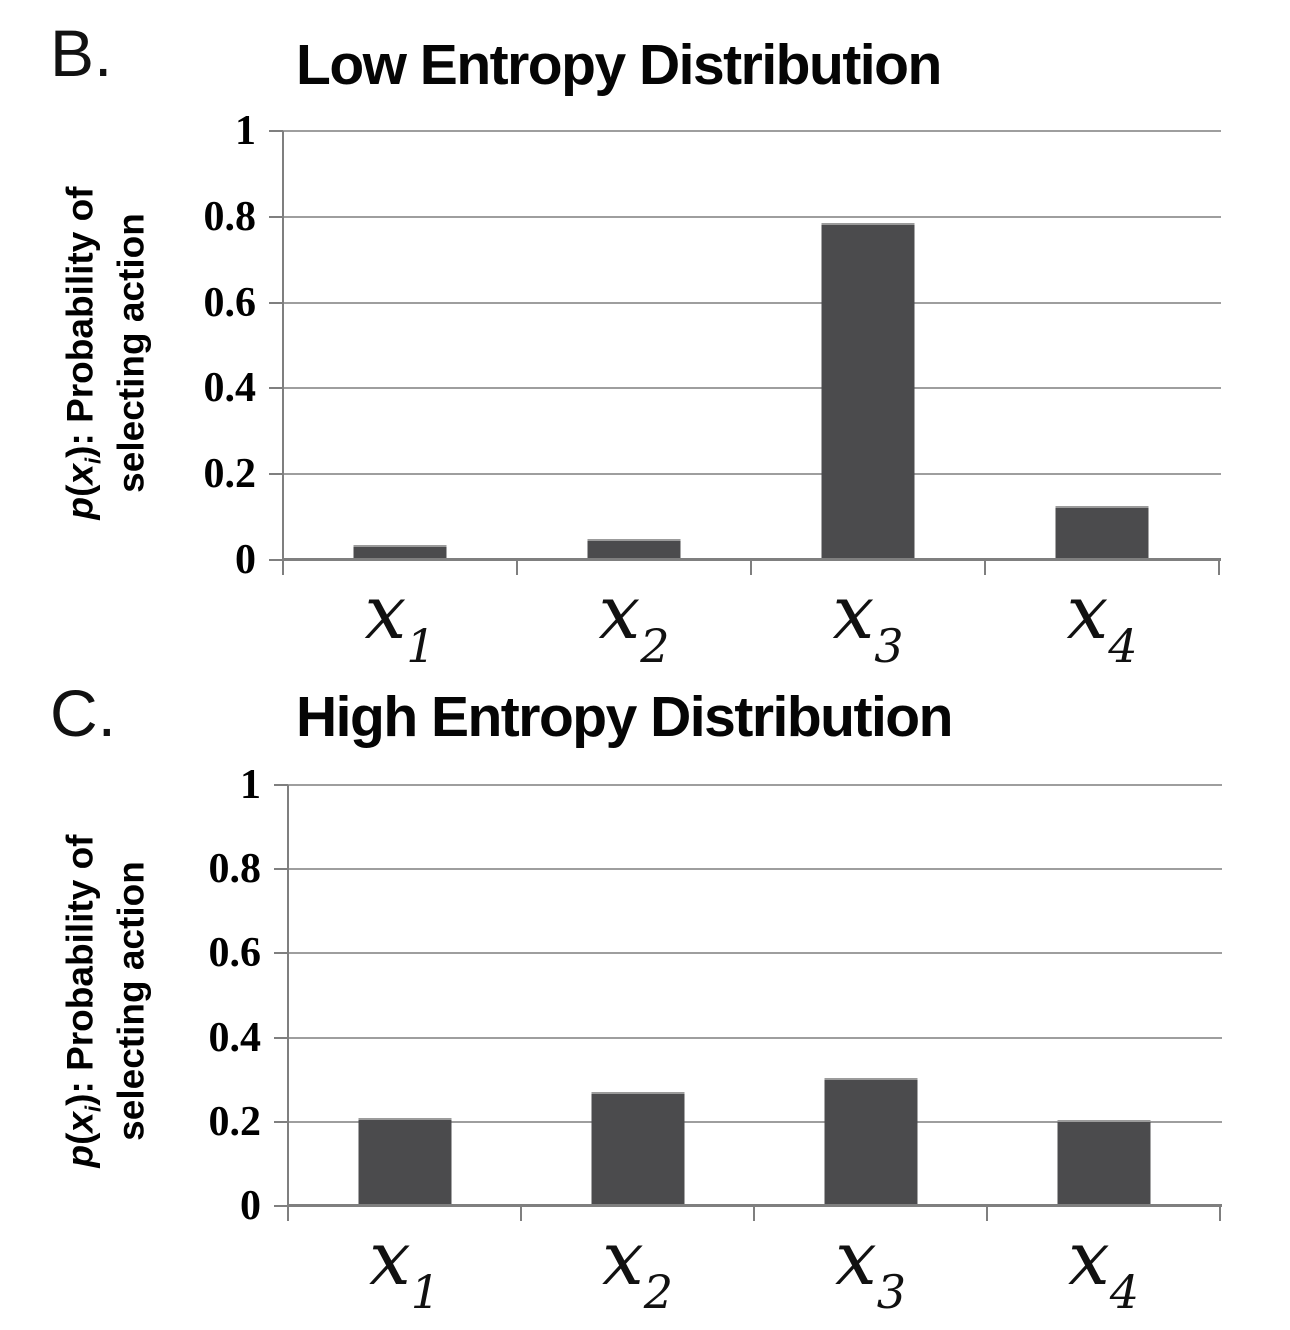  Describe the element at coordinates (83, 713) in the screenshot. I see `panel-label-c: C.` at that location.